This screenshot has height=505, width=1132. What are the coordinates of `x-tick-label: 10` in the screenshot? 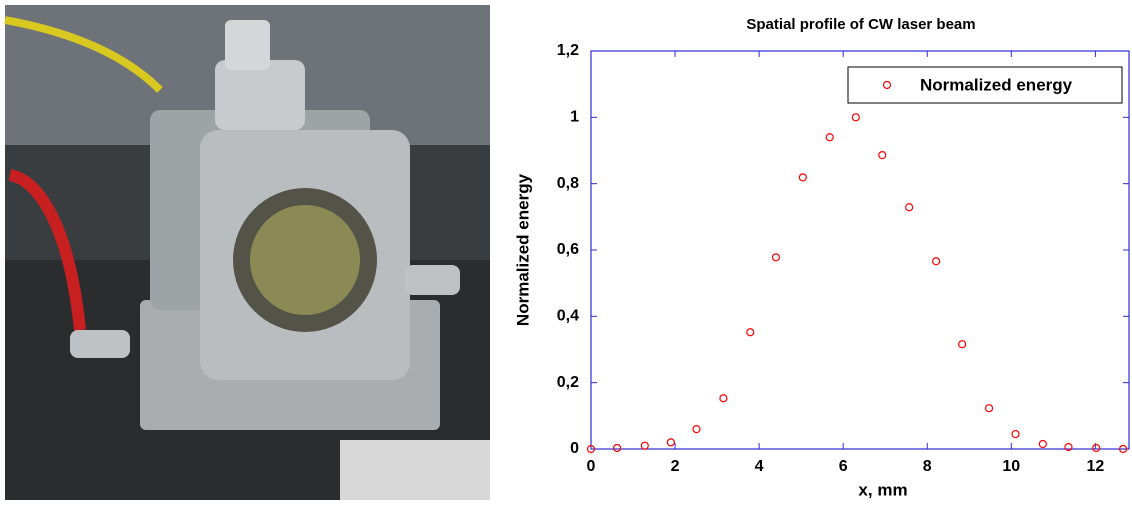 It's located at (1011, 466).